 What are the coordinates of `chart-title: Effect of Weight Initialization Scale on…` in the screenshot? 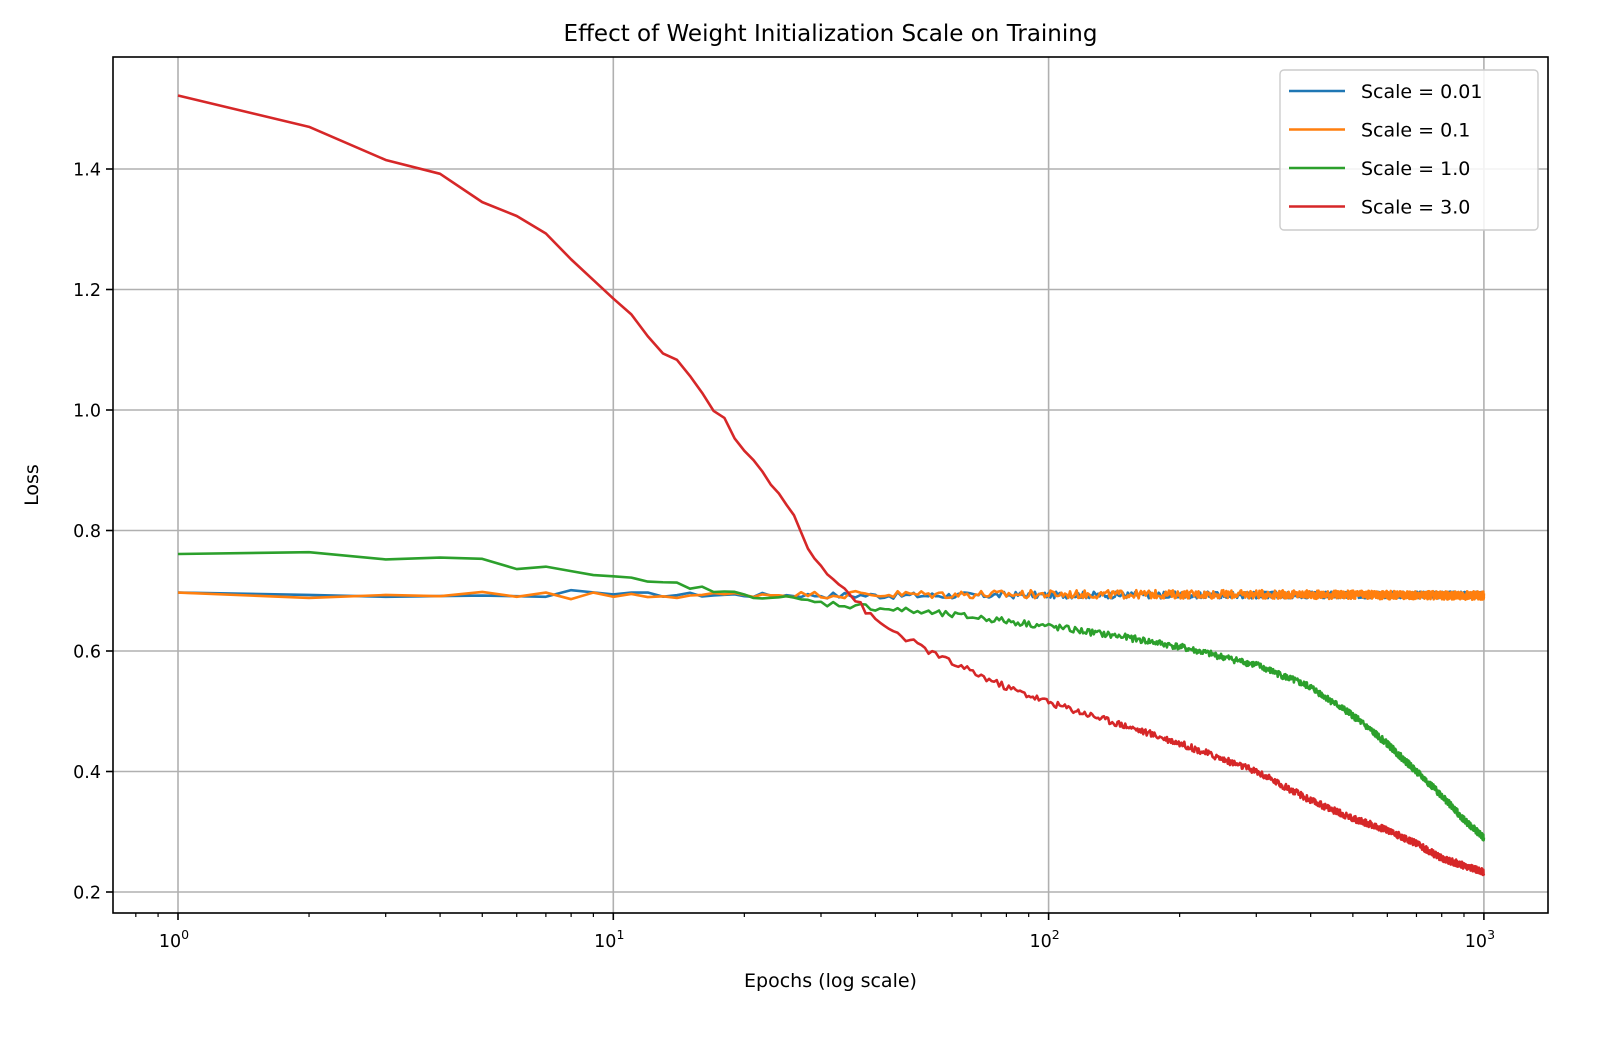 It's located at (831, 34).